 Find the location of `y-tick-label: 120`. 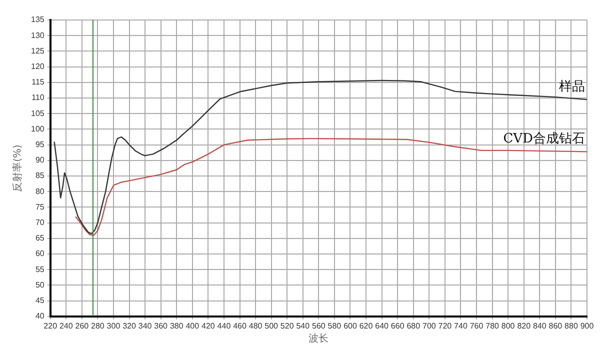

y-tick-label: 120 is located at coordinates (37, 67).